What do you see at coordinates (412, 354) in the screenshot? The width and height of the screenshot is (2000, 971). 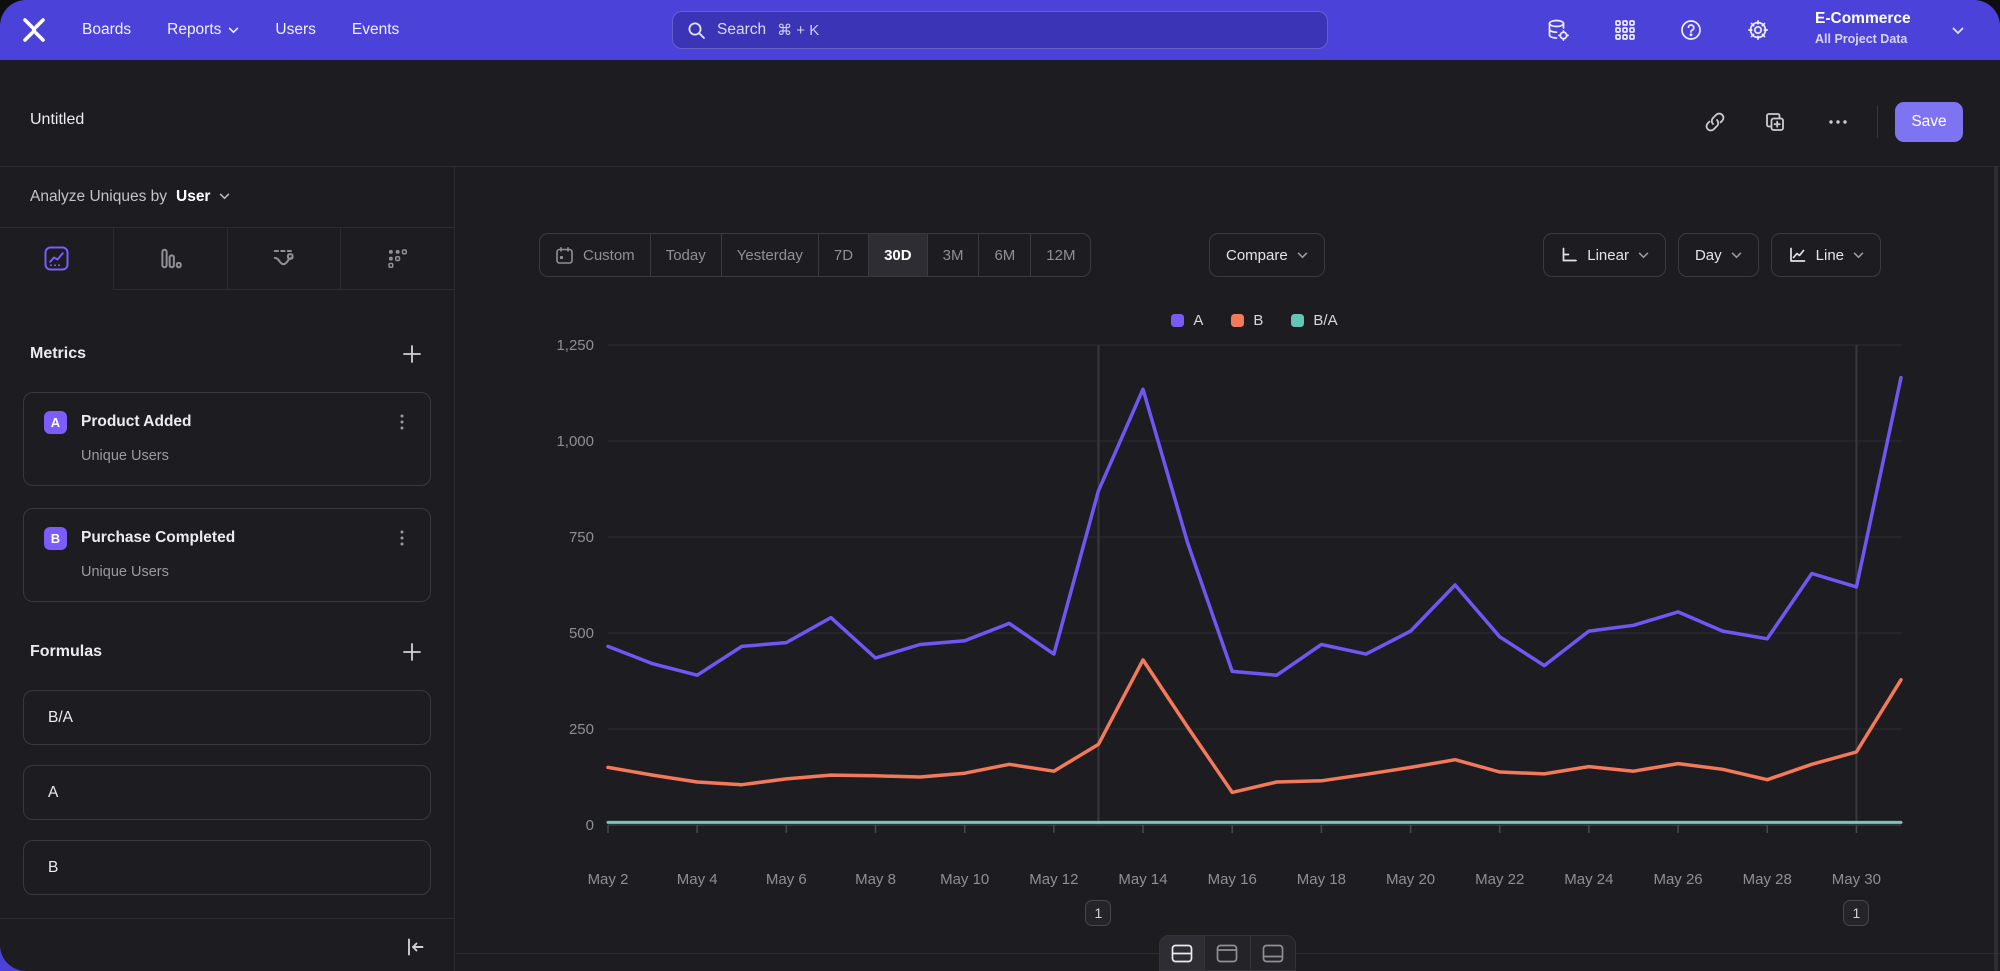 I see `add-metric-button` at bounding box center [412, 354].